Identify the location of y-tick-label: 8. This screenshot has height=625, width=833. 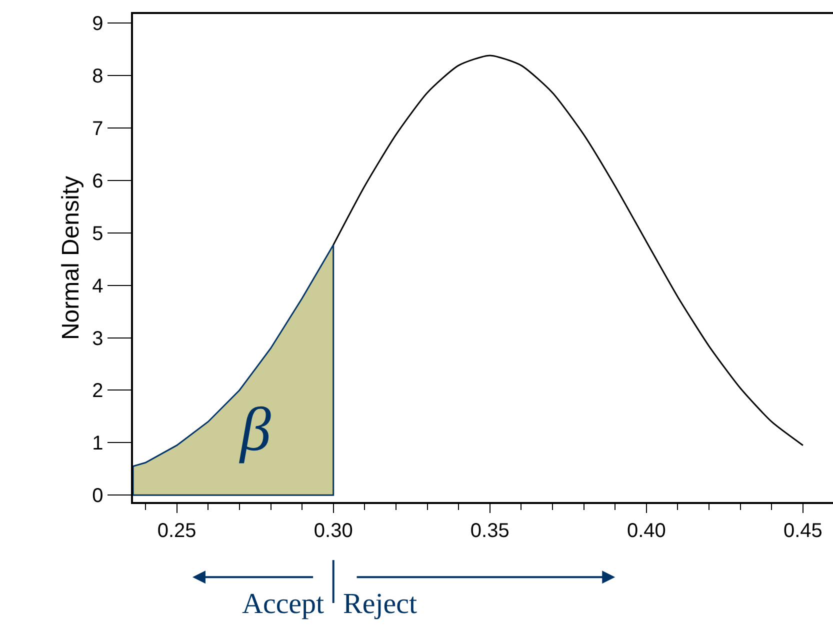
(98, 76).